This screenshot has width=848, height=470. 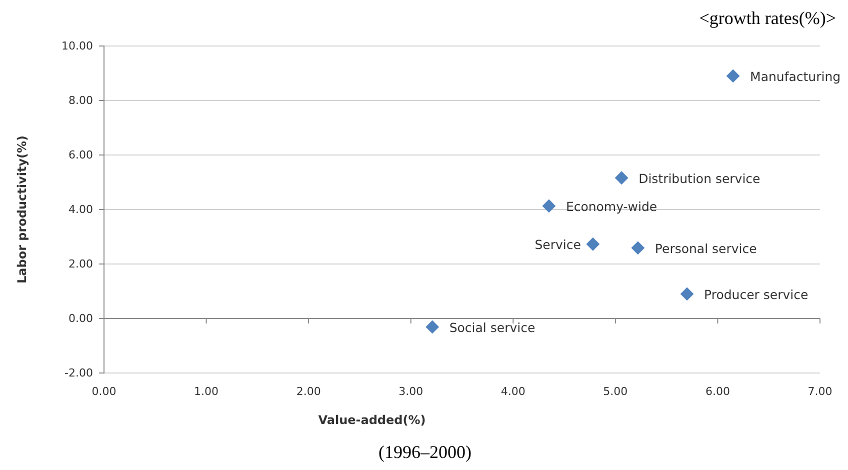 What do you see at coordinates (706, 248) in the screenshot?
I see `annotation: Personal service` at bounding box center [706, 248].